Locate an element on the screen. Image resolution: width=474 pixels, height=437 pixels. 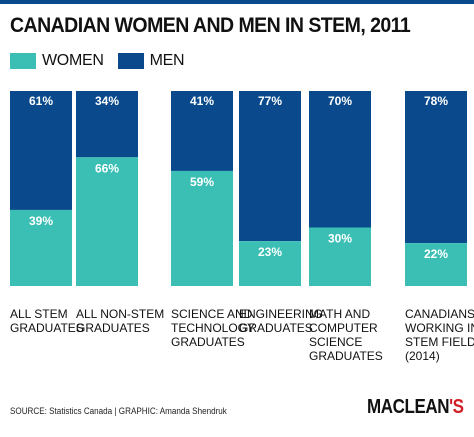
category-label-1: ALL NON-STEM GRADUATES is located at coordinates (120, 321).